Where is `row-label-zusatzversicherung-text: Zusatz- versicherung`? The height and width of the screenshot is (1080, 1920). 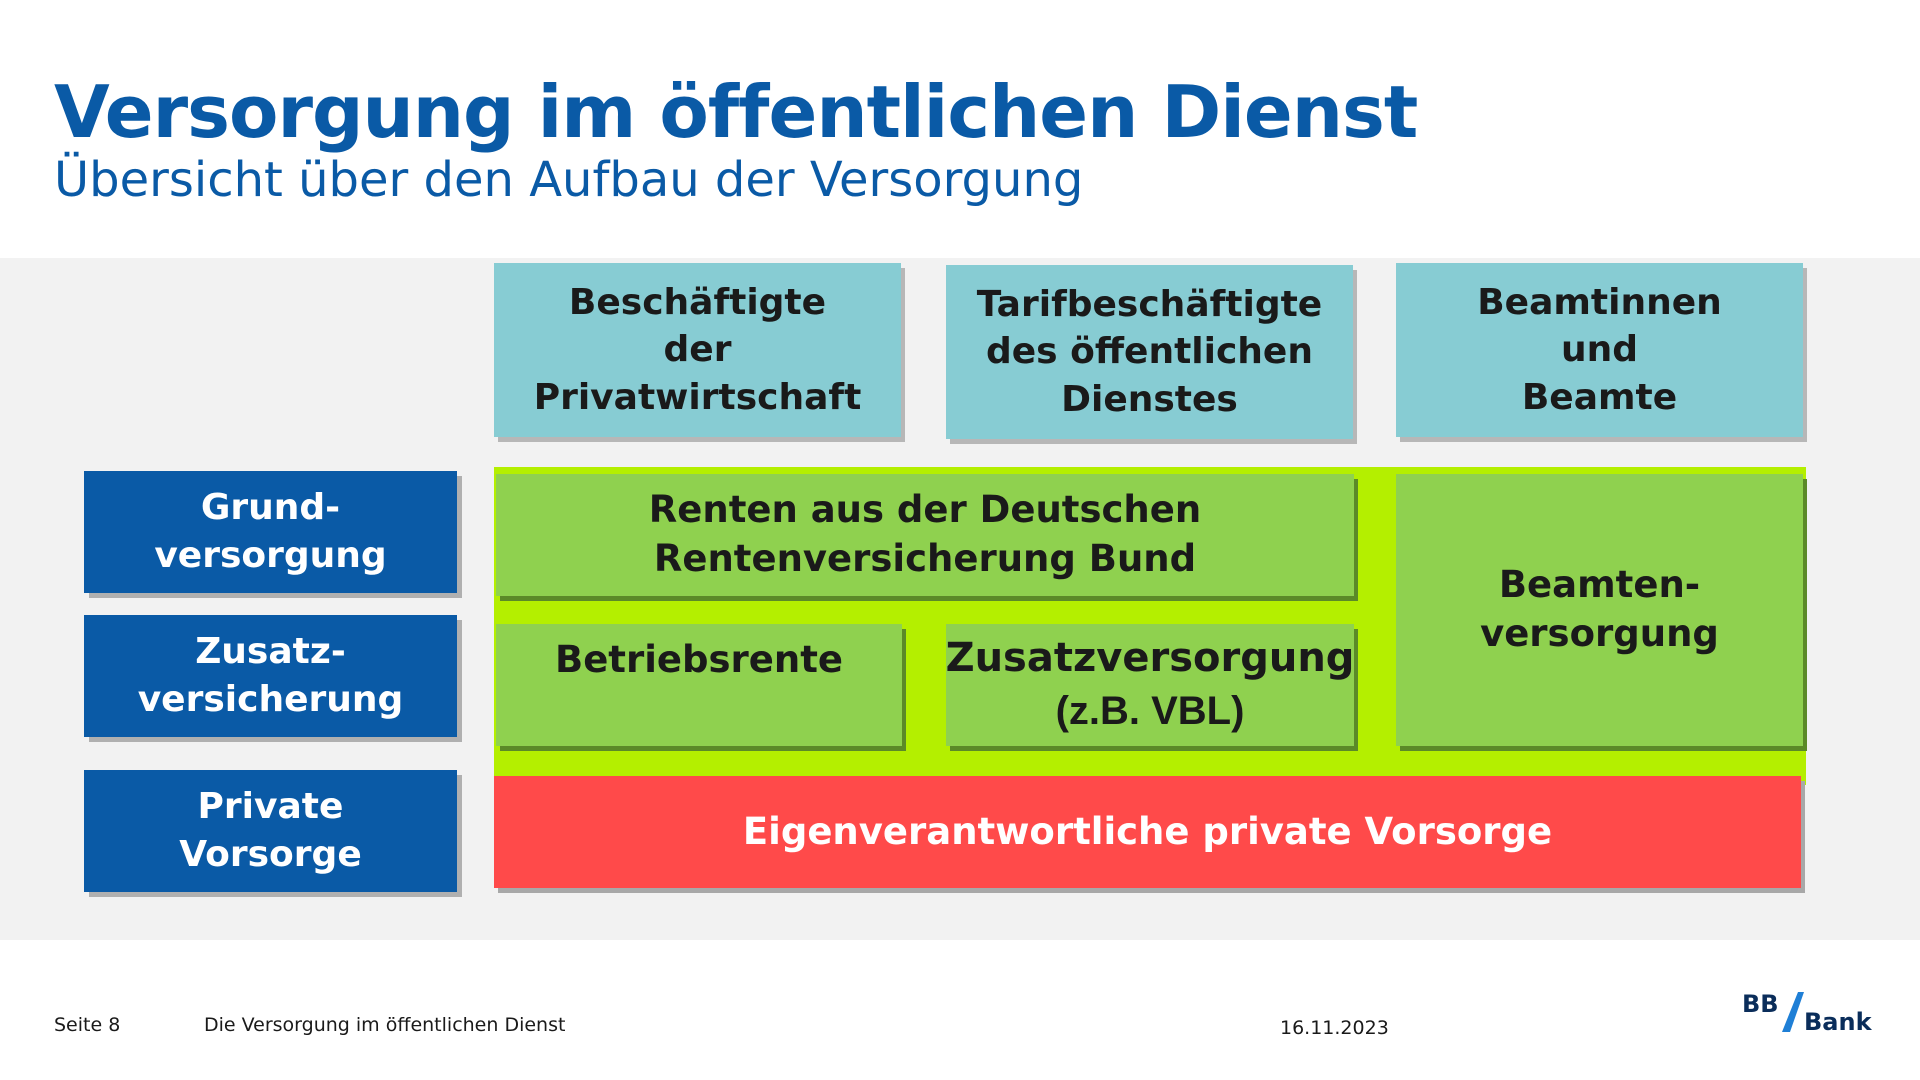 row-label-zusatzversicherung-text: Zusatz- versicherung is located at coordinates (270, 675).